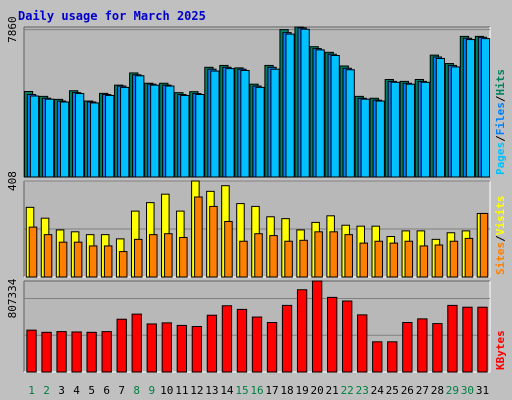  Describe the element at coordinates (422, 390) in the screenshot. I see `day-label-27: 27` at that location.